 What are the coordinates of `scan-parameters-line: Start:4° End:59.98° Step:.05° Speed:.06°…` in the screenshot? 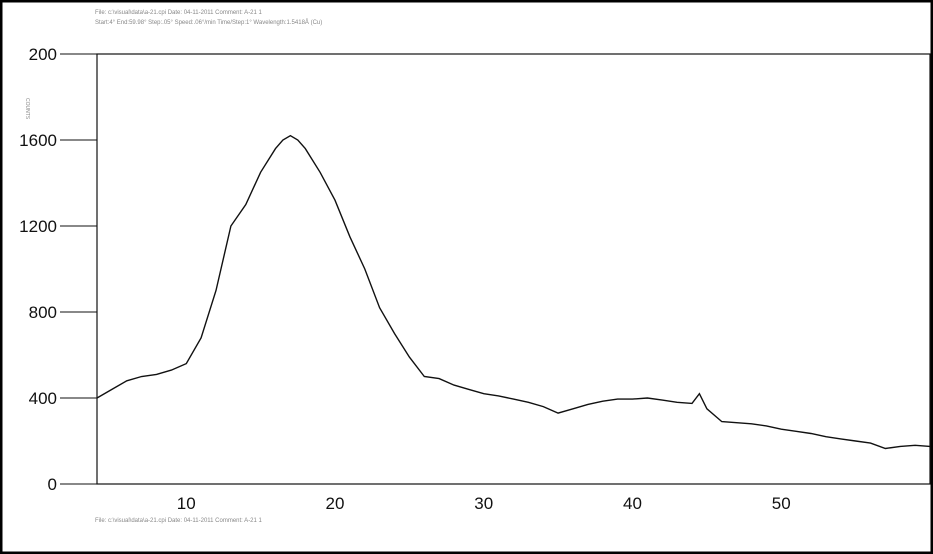 It's located at (209, 23).